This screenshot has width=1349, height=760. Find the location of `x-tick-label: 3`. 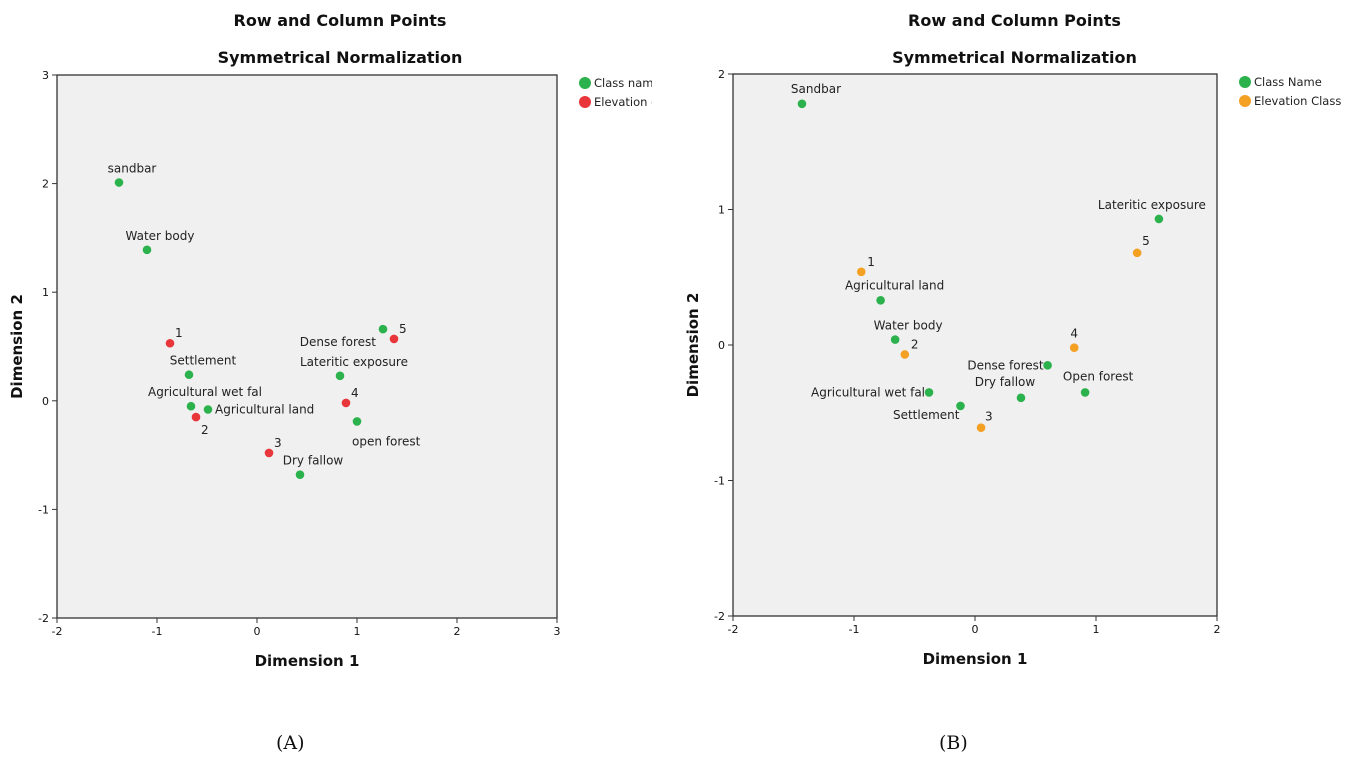

x-tick-label: 3 is located at coordinates (557, 631).